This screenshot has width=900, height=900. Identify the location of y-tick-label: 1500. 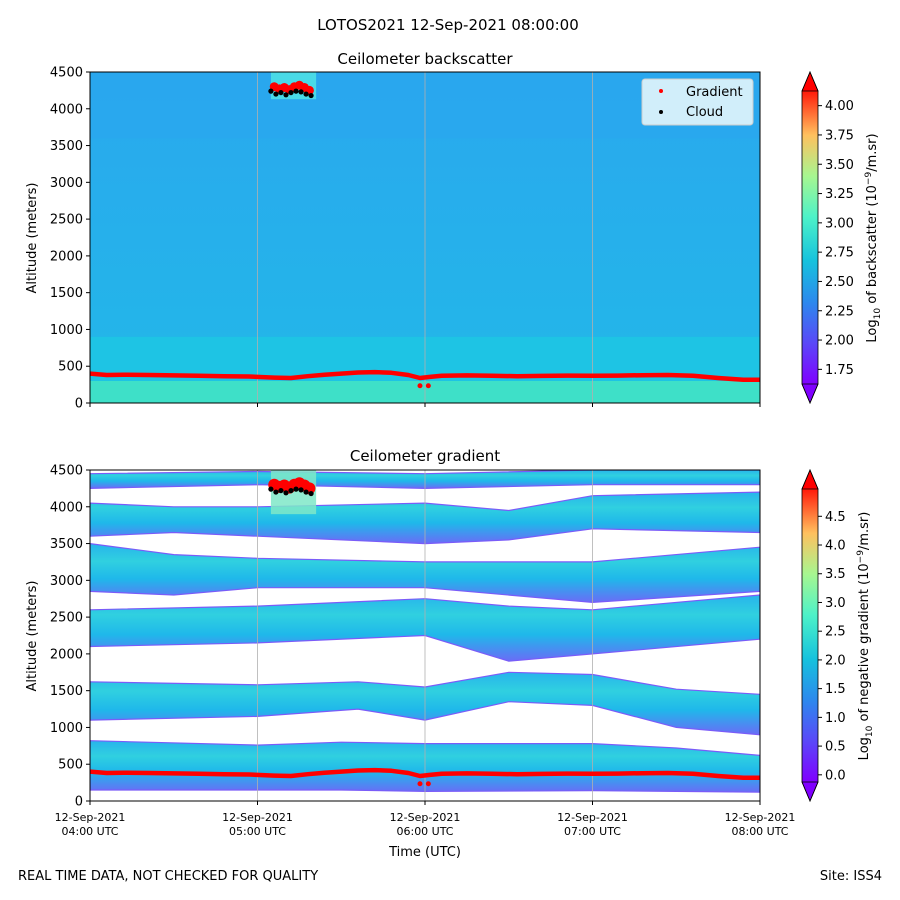
(66, 293).